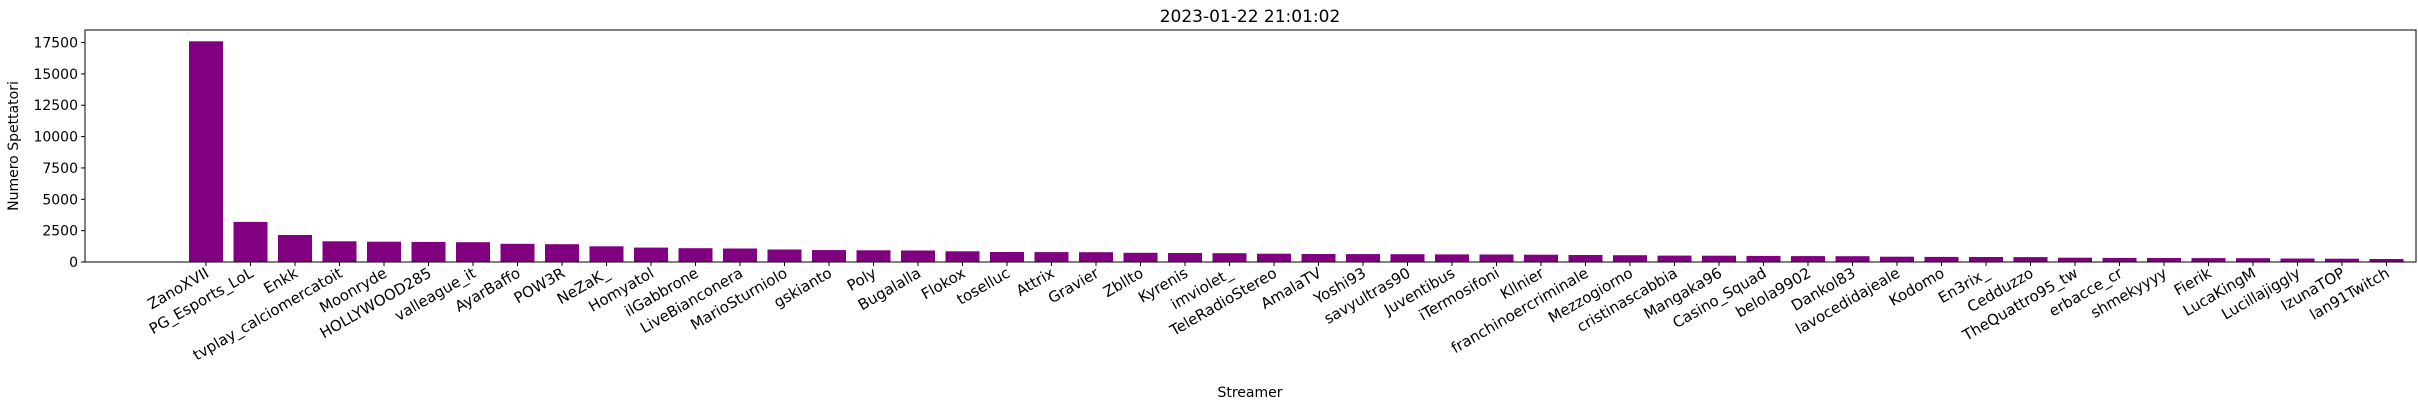  Describe the element at coordinates (1051, 257) in the screenshot. I see `bar-Attrix` at that location.